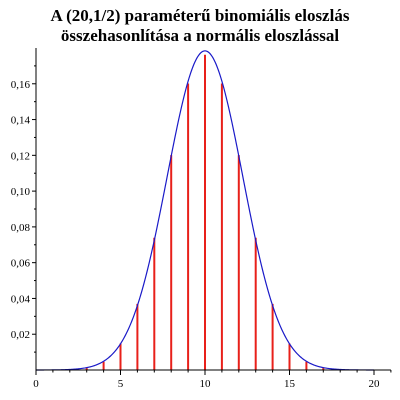 The height and width of the screenshot is (400, 400). I want to click on y-tick-label: 0,12, so click(20, 156).